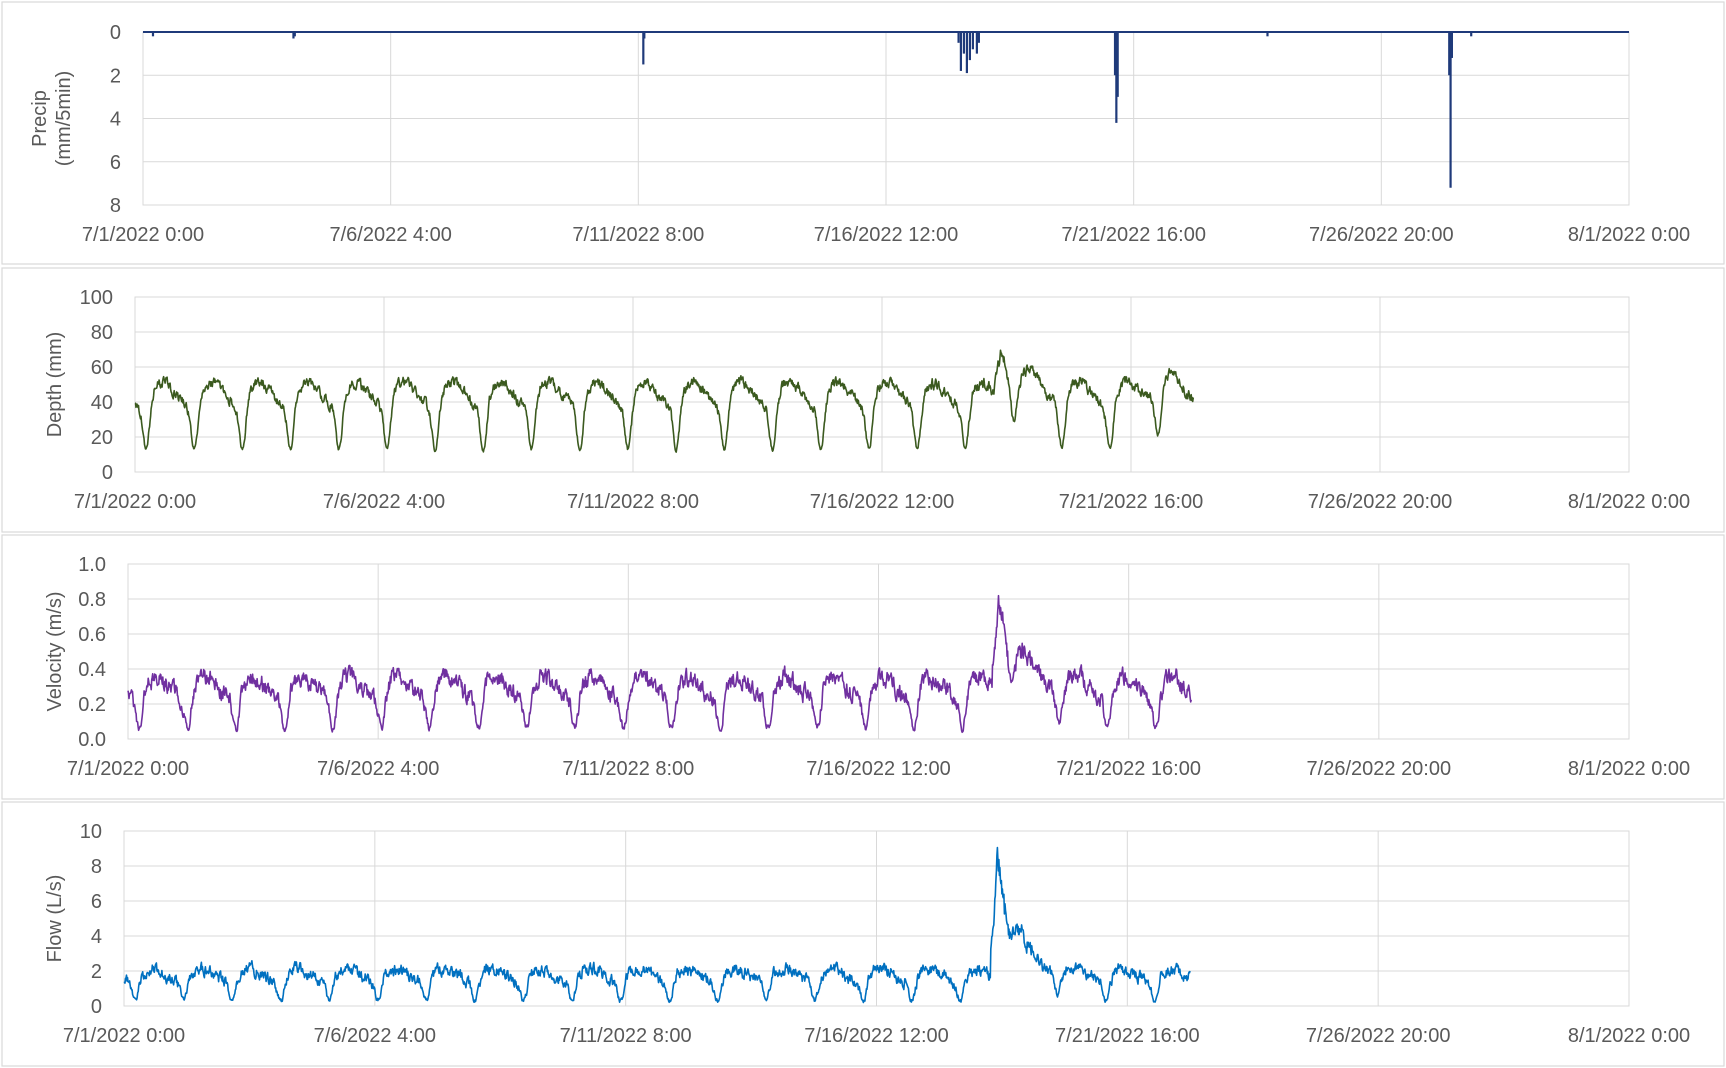 Image resolution: width=1726 pixels, height=1068 pixels. What do you see at coordinates (92, 670) in the screenshot?
I see `y-tick-label: 0.4` at bounding box center [92, 670].